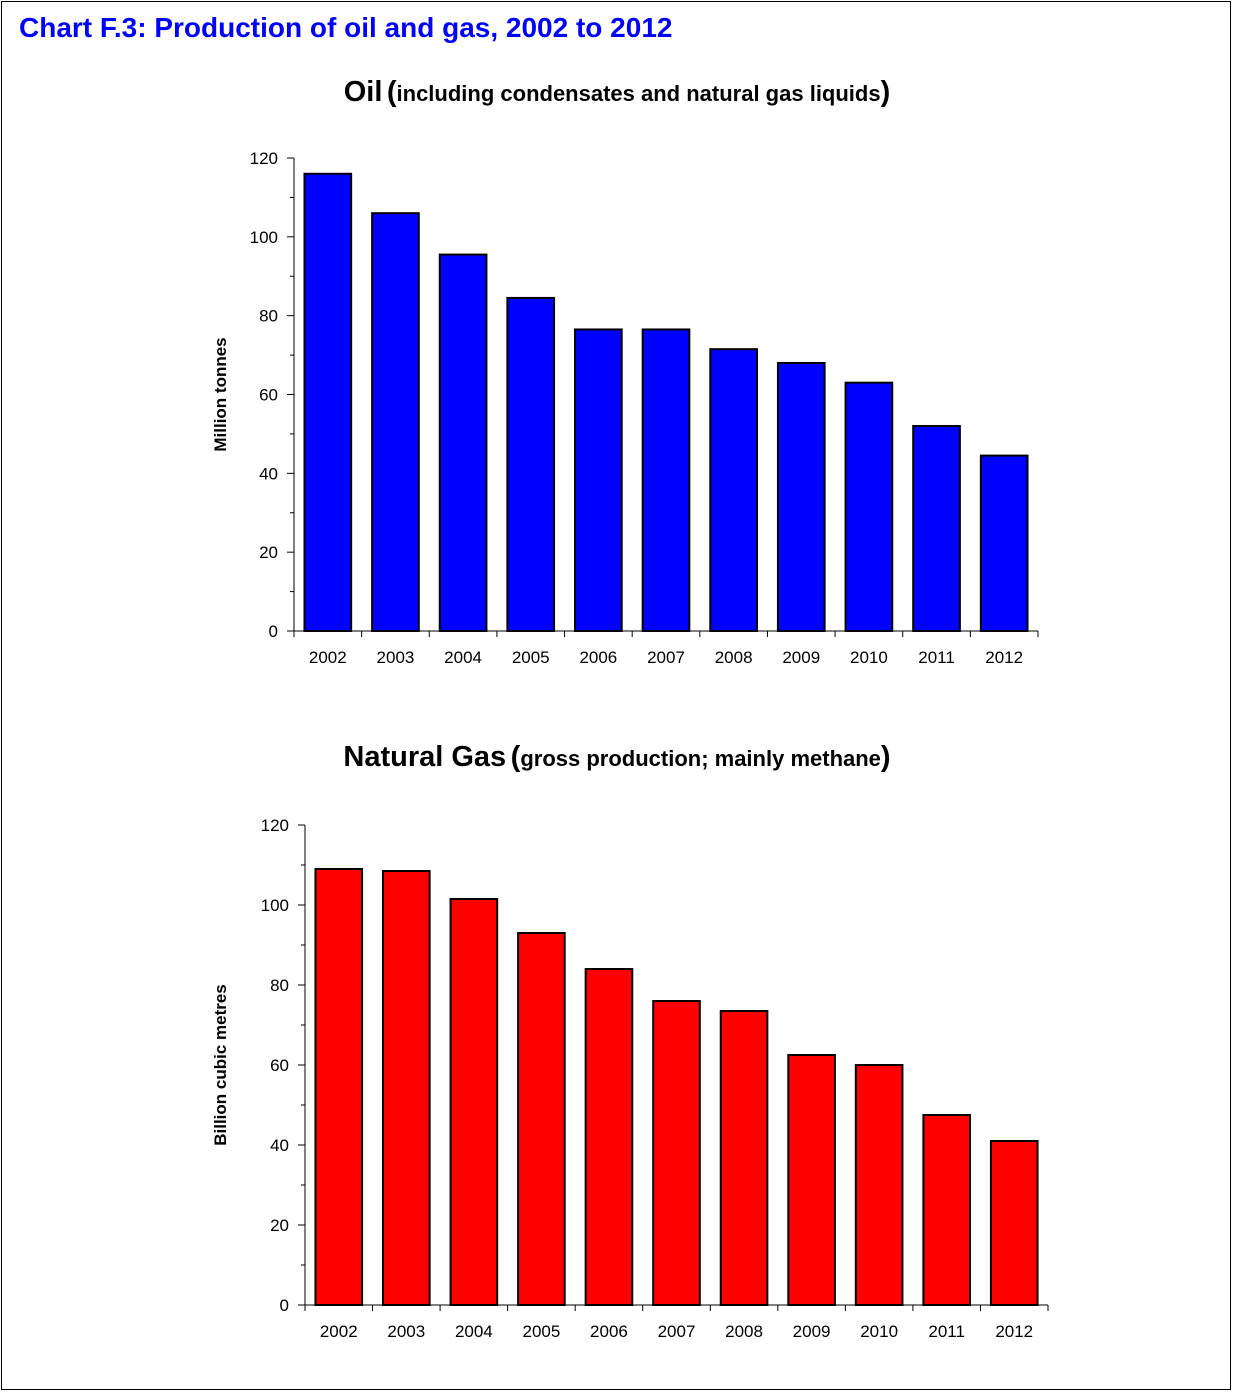  Describe the element at coordinates (1014, 1223) in the screenshot. I see `gas-bar-2012` at that location.